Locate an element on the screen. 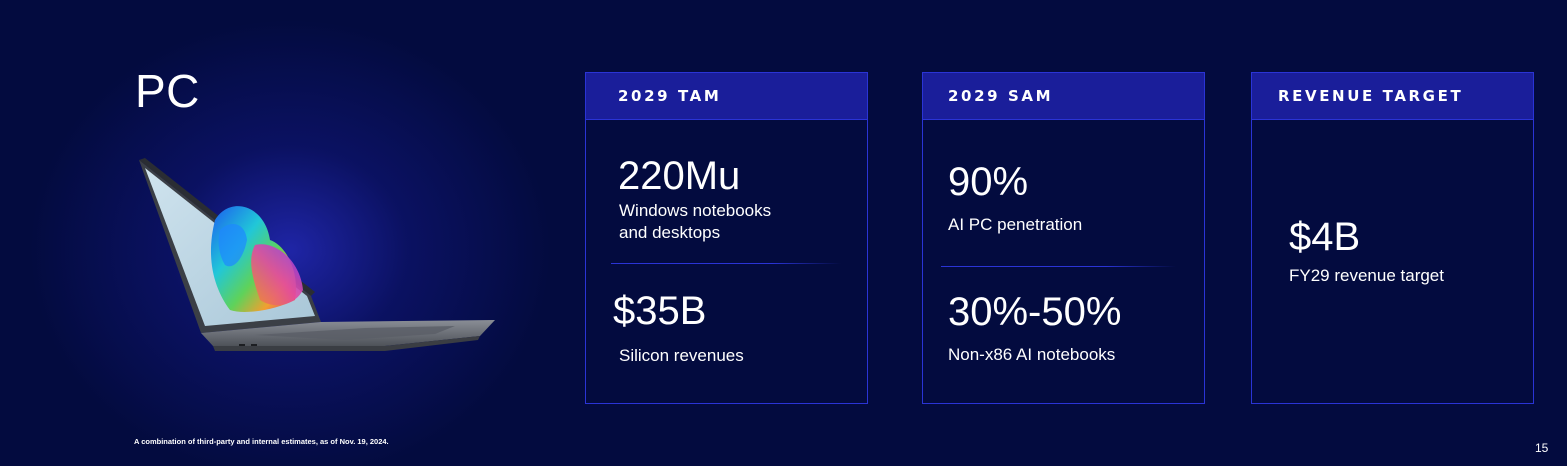  metric-value: $4B is located at coordinates (1325, 237).